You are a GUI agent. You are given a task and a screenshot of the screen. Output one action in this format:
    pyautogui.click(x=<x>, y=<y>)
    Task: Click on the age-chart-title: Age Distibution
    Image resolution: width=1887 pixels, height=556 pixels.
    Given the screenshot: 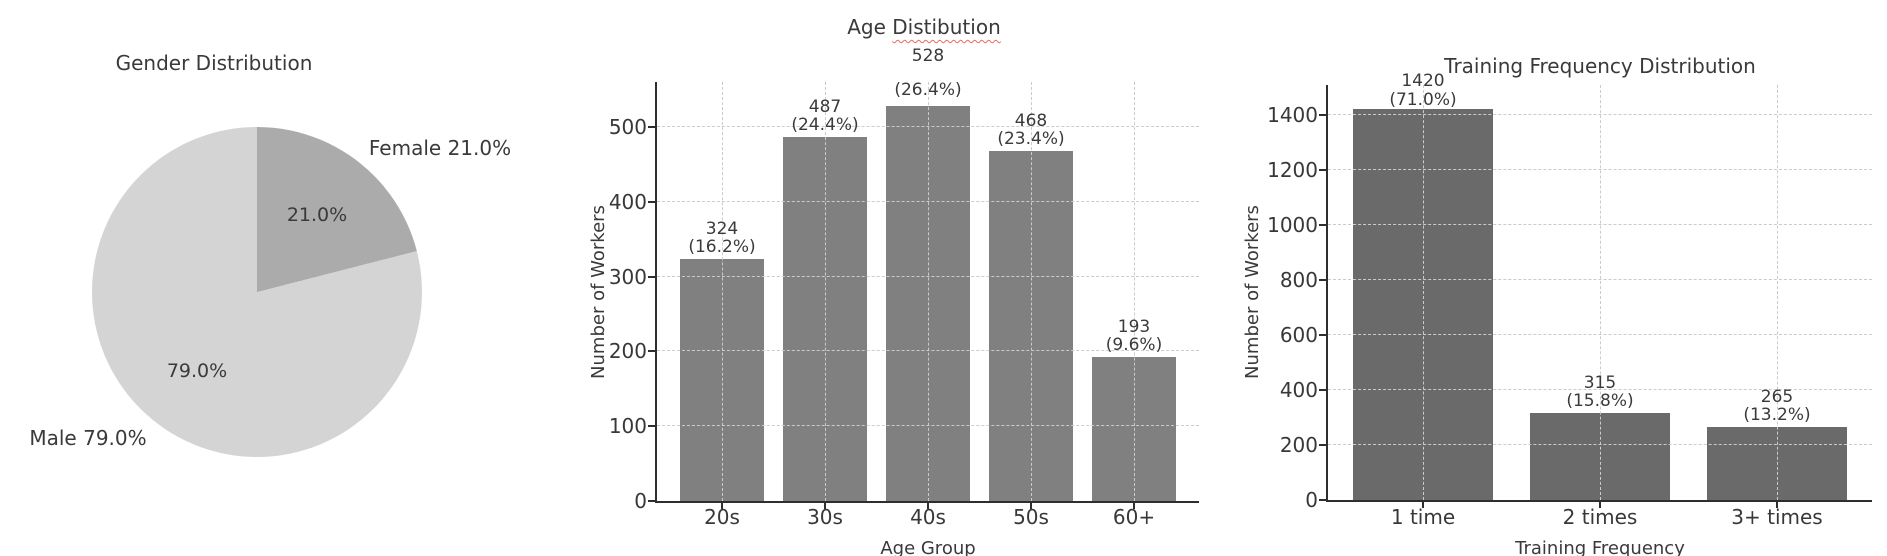 What is the action you would take?
    pyautogui.click(x=924, y=27)
    